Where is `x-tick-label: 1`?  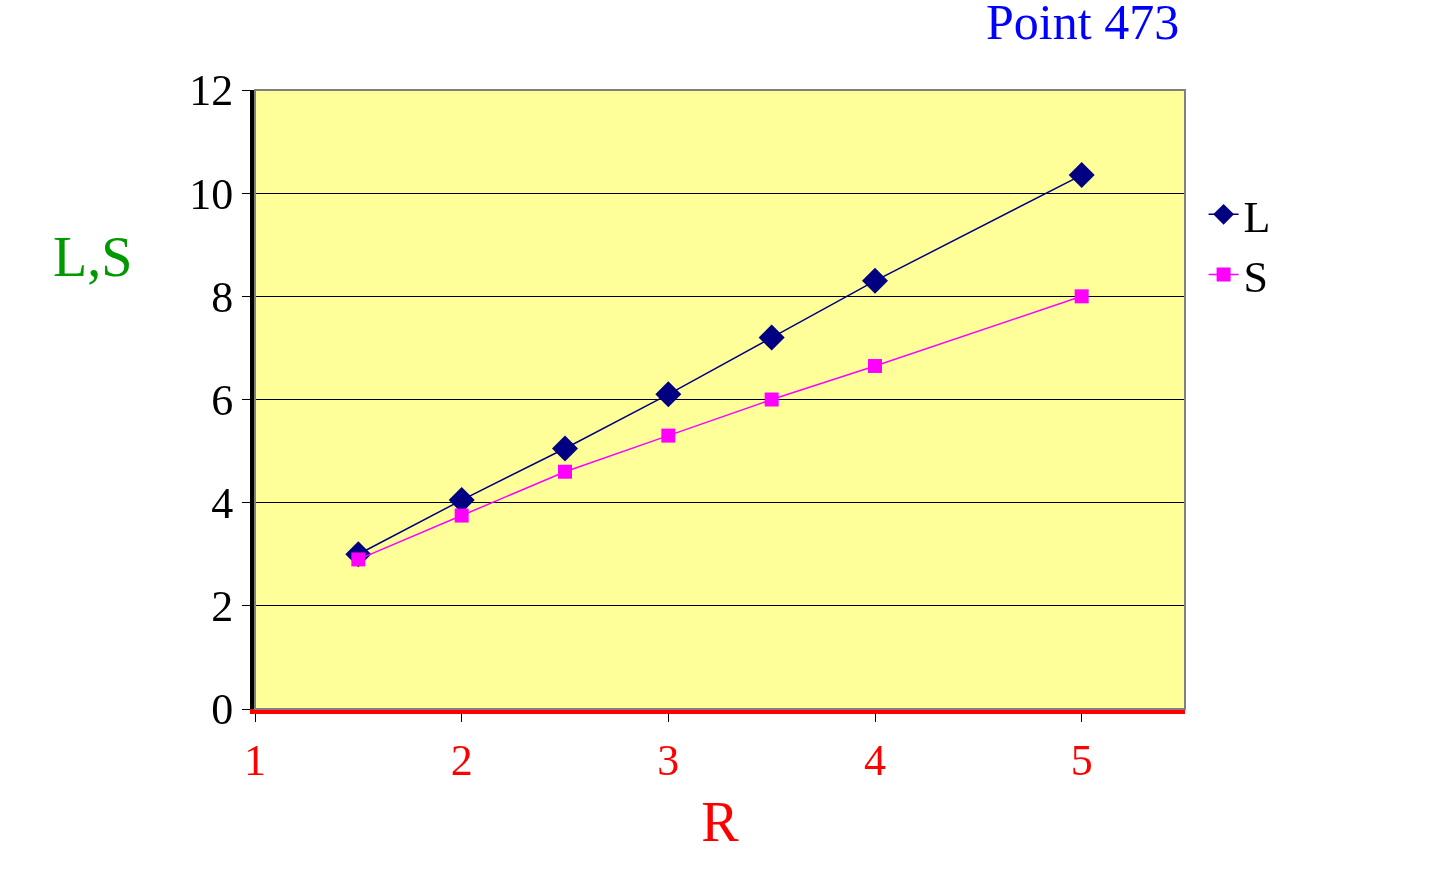
x-tick-label: 1 is located at coordinates (255, 760).